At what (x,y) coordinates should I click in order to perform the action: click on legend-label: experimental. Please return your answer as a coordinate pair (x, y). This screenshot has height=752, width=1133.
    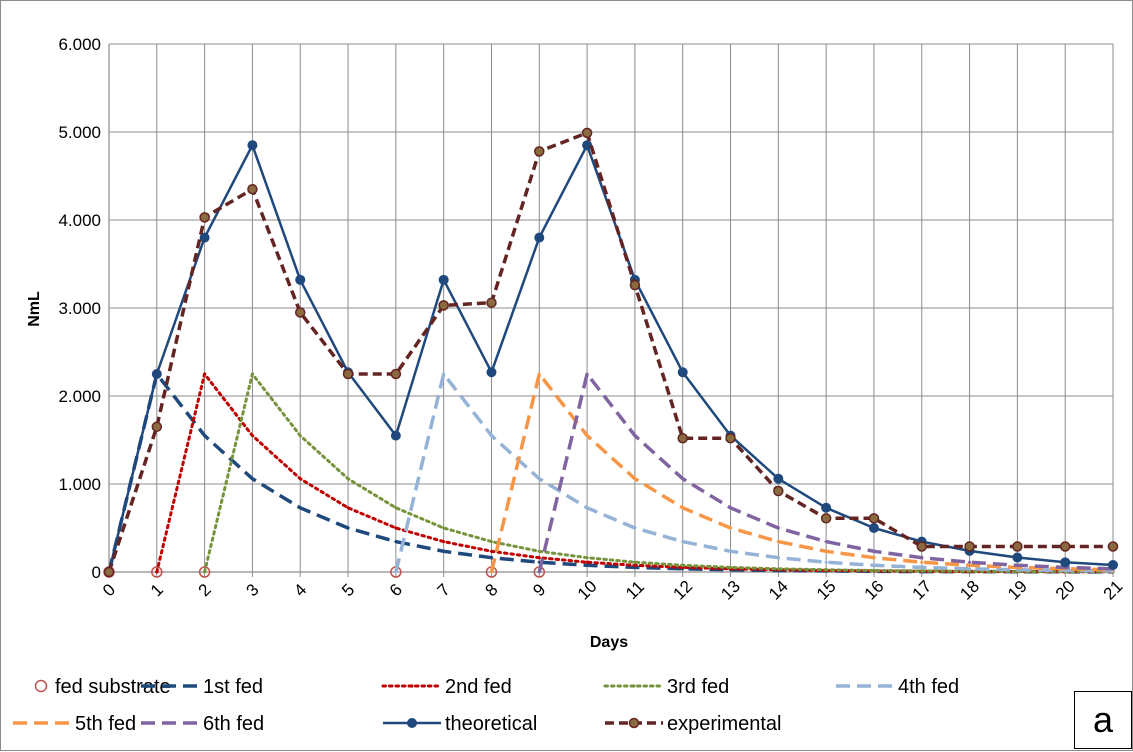
    Looking at the image, I should click on (724, 724).